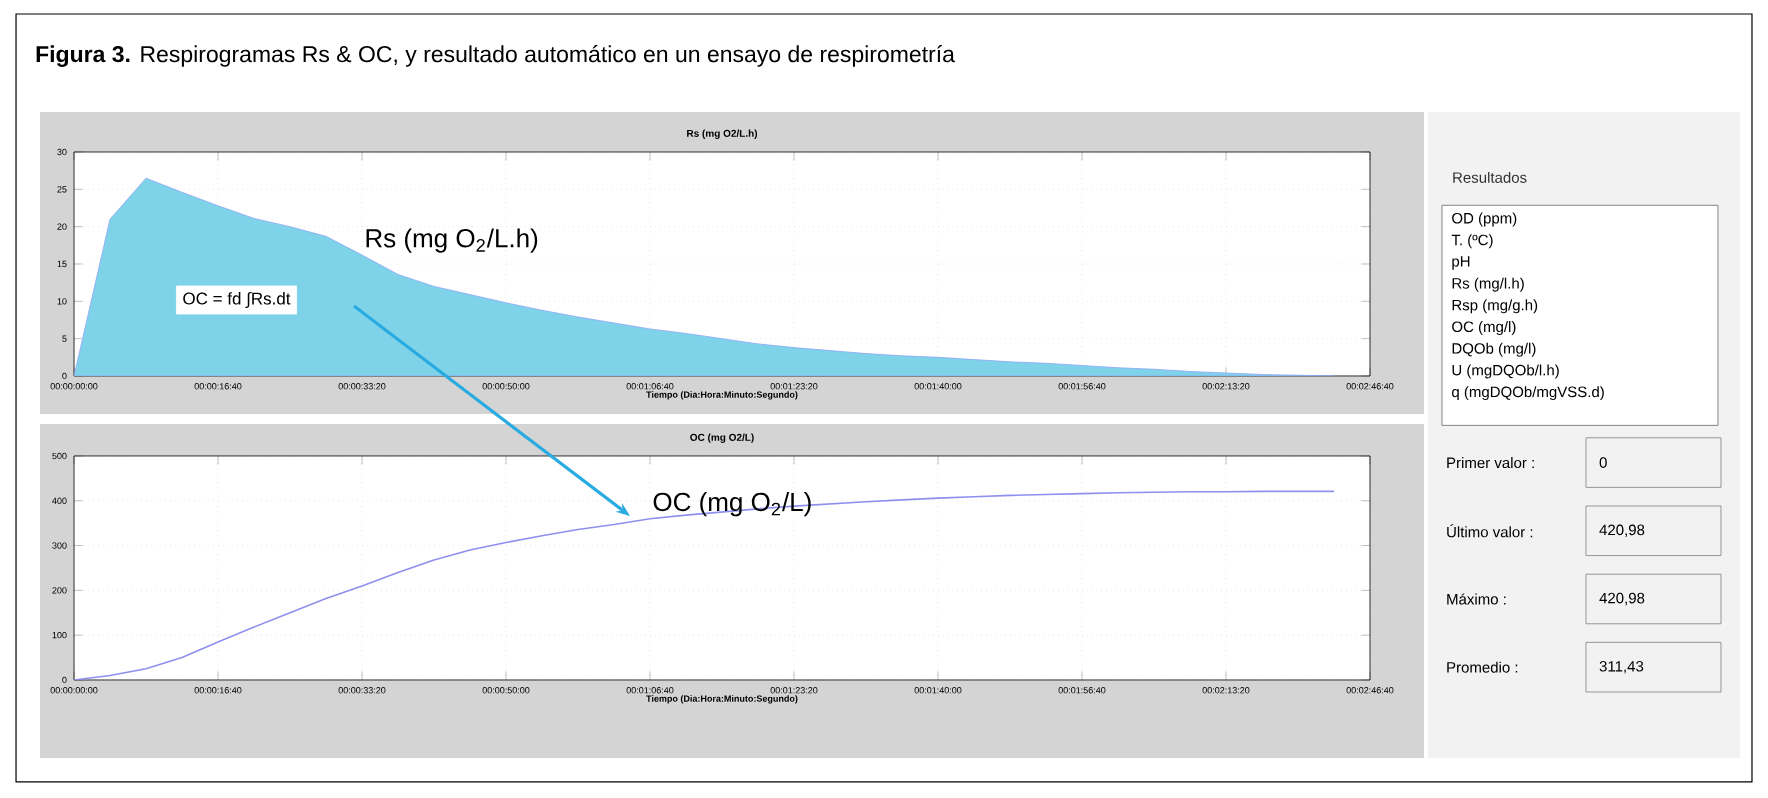  What do you see at coordinates (452, 240) in the screenshot?
I see `annotation: Rs (mg O$_{2}$/L.h)` at bounding box center [452, 240].